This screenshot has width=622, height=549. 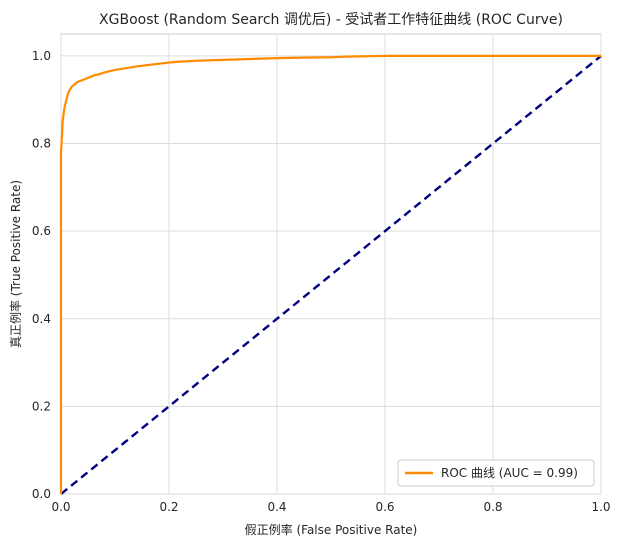 What do you see at coordinates (492, 507) in the screenshot?
I see `x-tick-label: 0.8` at bounding box center [492, 507].